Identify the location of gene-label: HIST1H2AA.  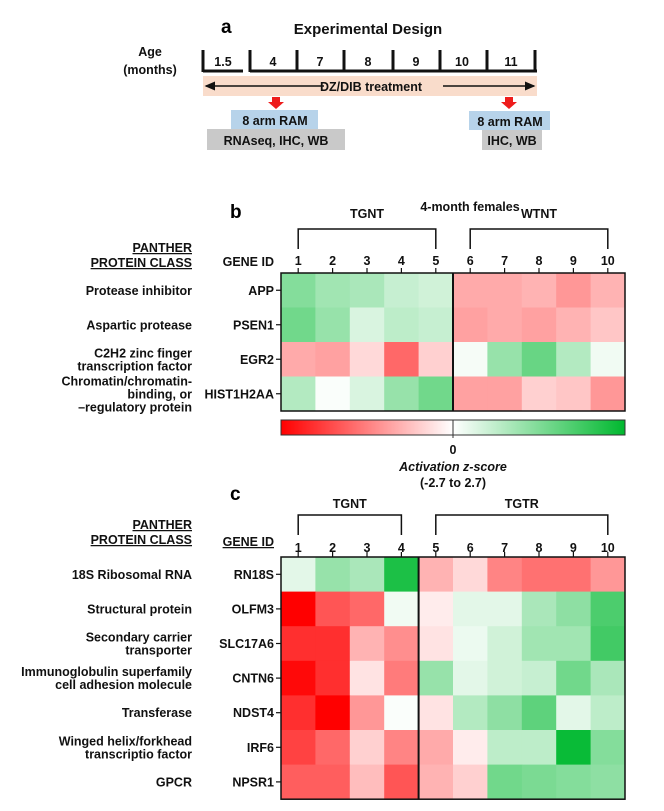
(239, 394).